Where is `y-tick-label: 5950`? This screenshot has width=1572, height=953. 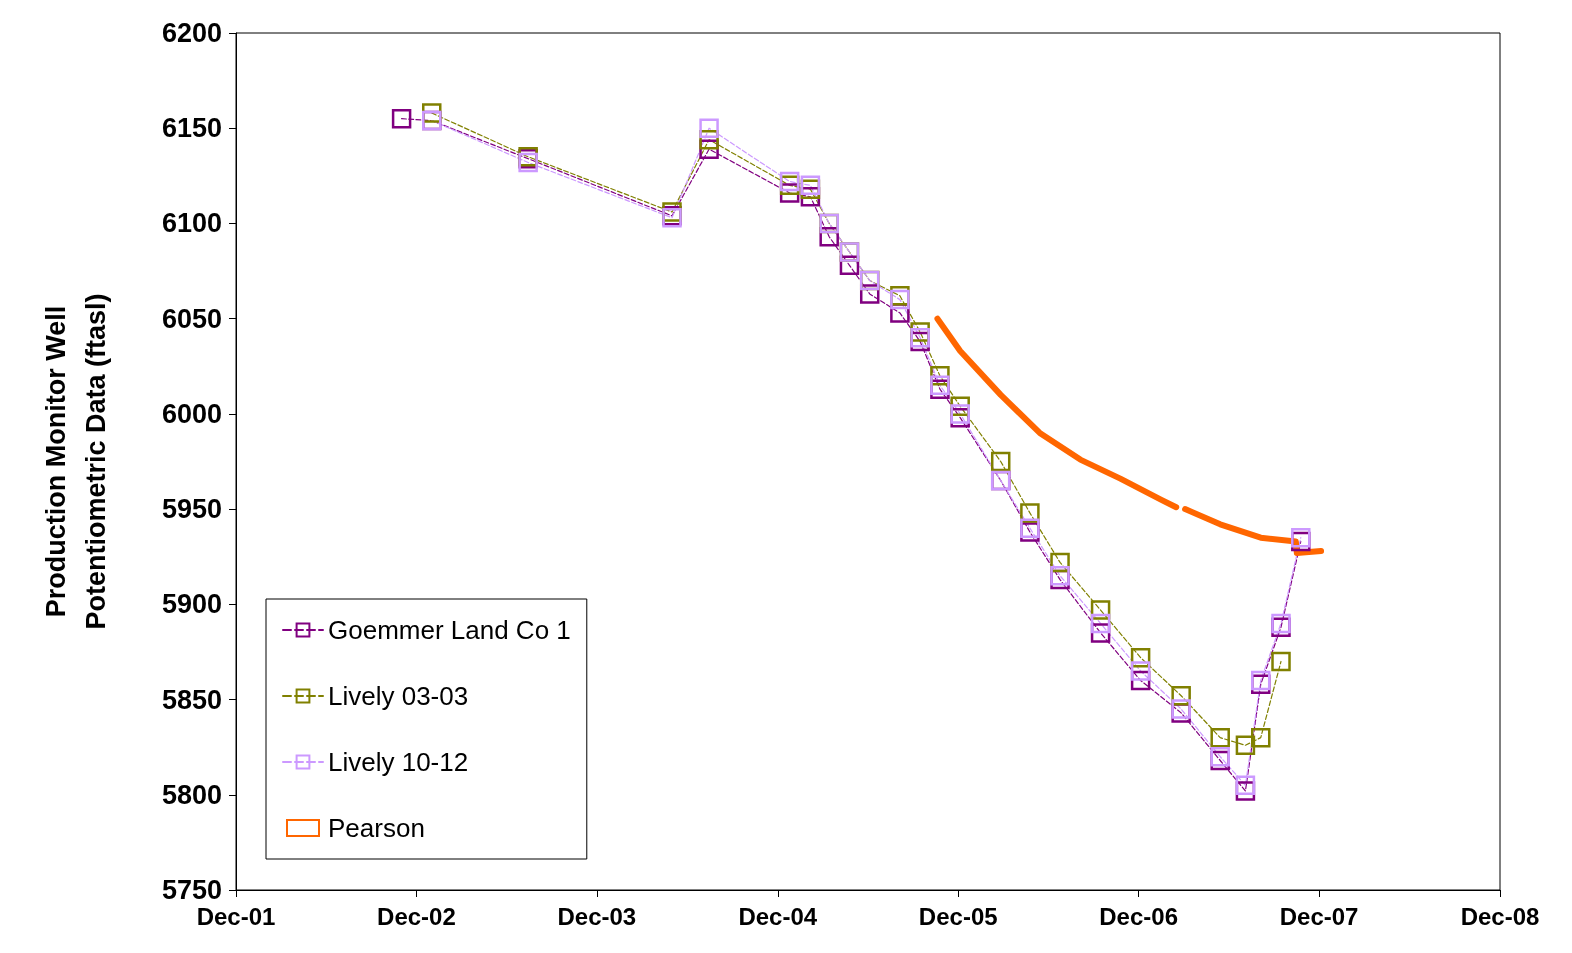 y-tick-label: 5950 is located at coordinates (191, 509).